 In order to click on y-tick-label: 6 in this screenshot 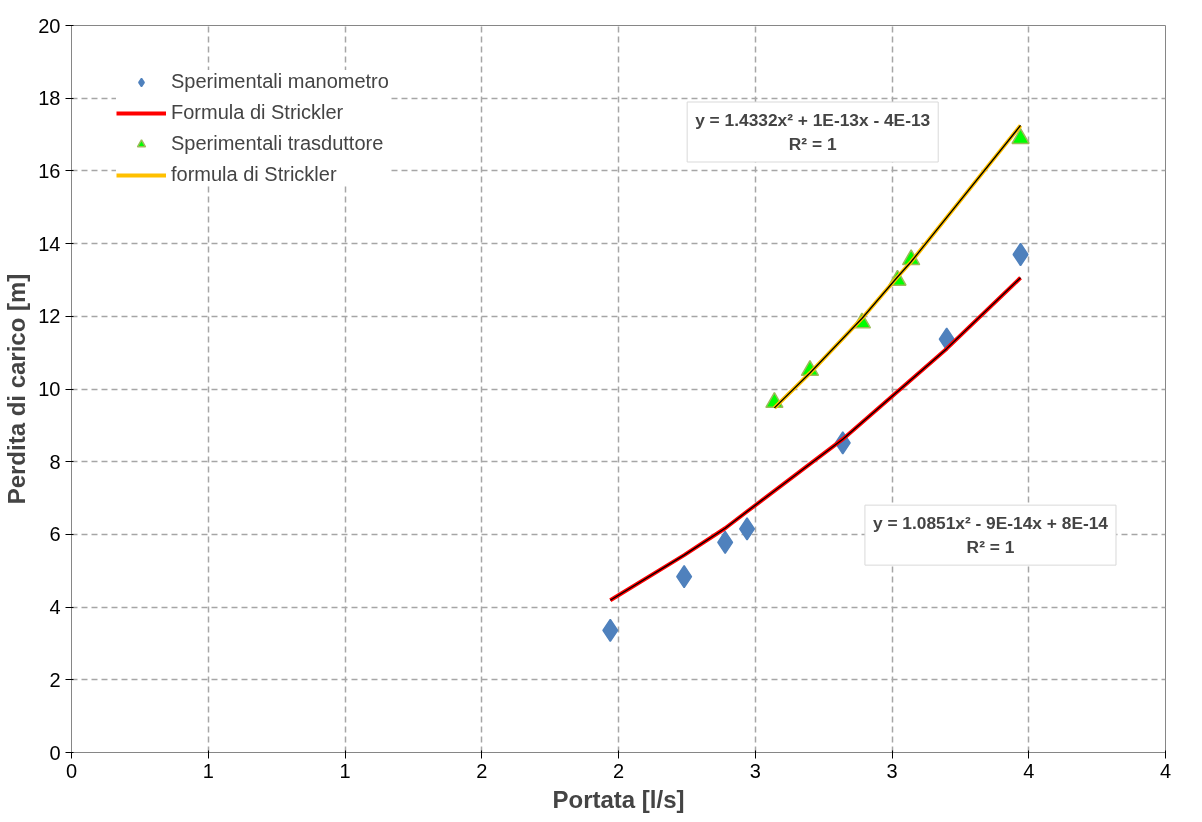, I will do `click(55, 534)`.